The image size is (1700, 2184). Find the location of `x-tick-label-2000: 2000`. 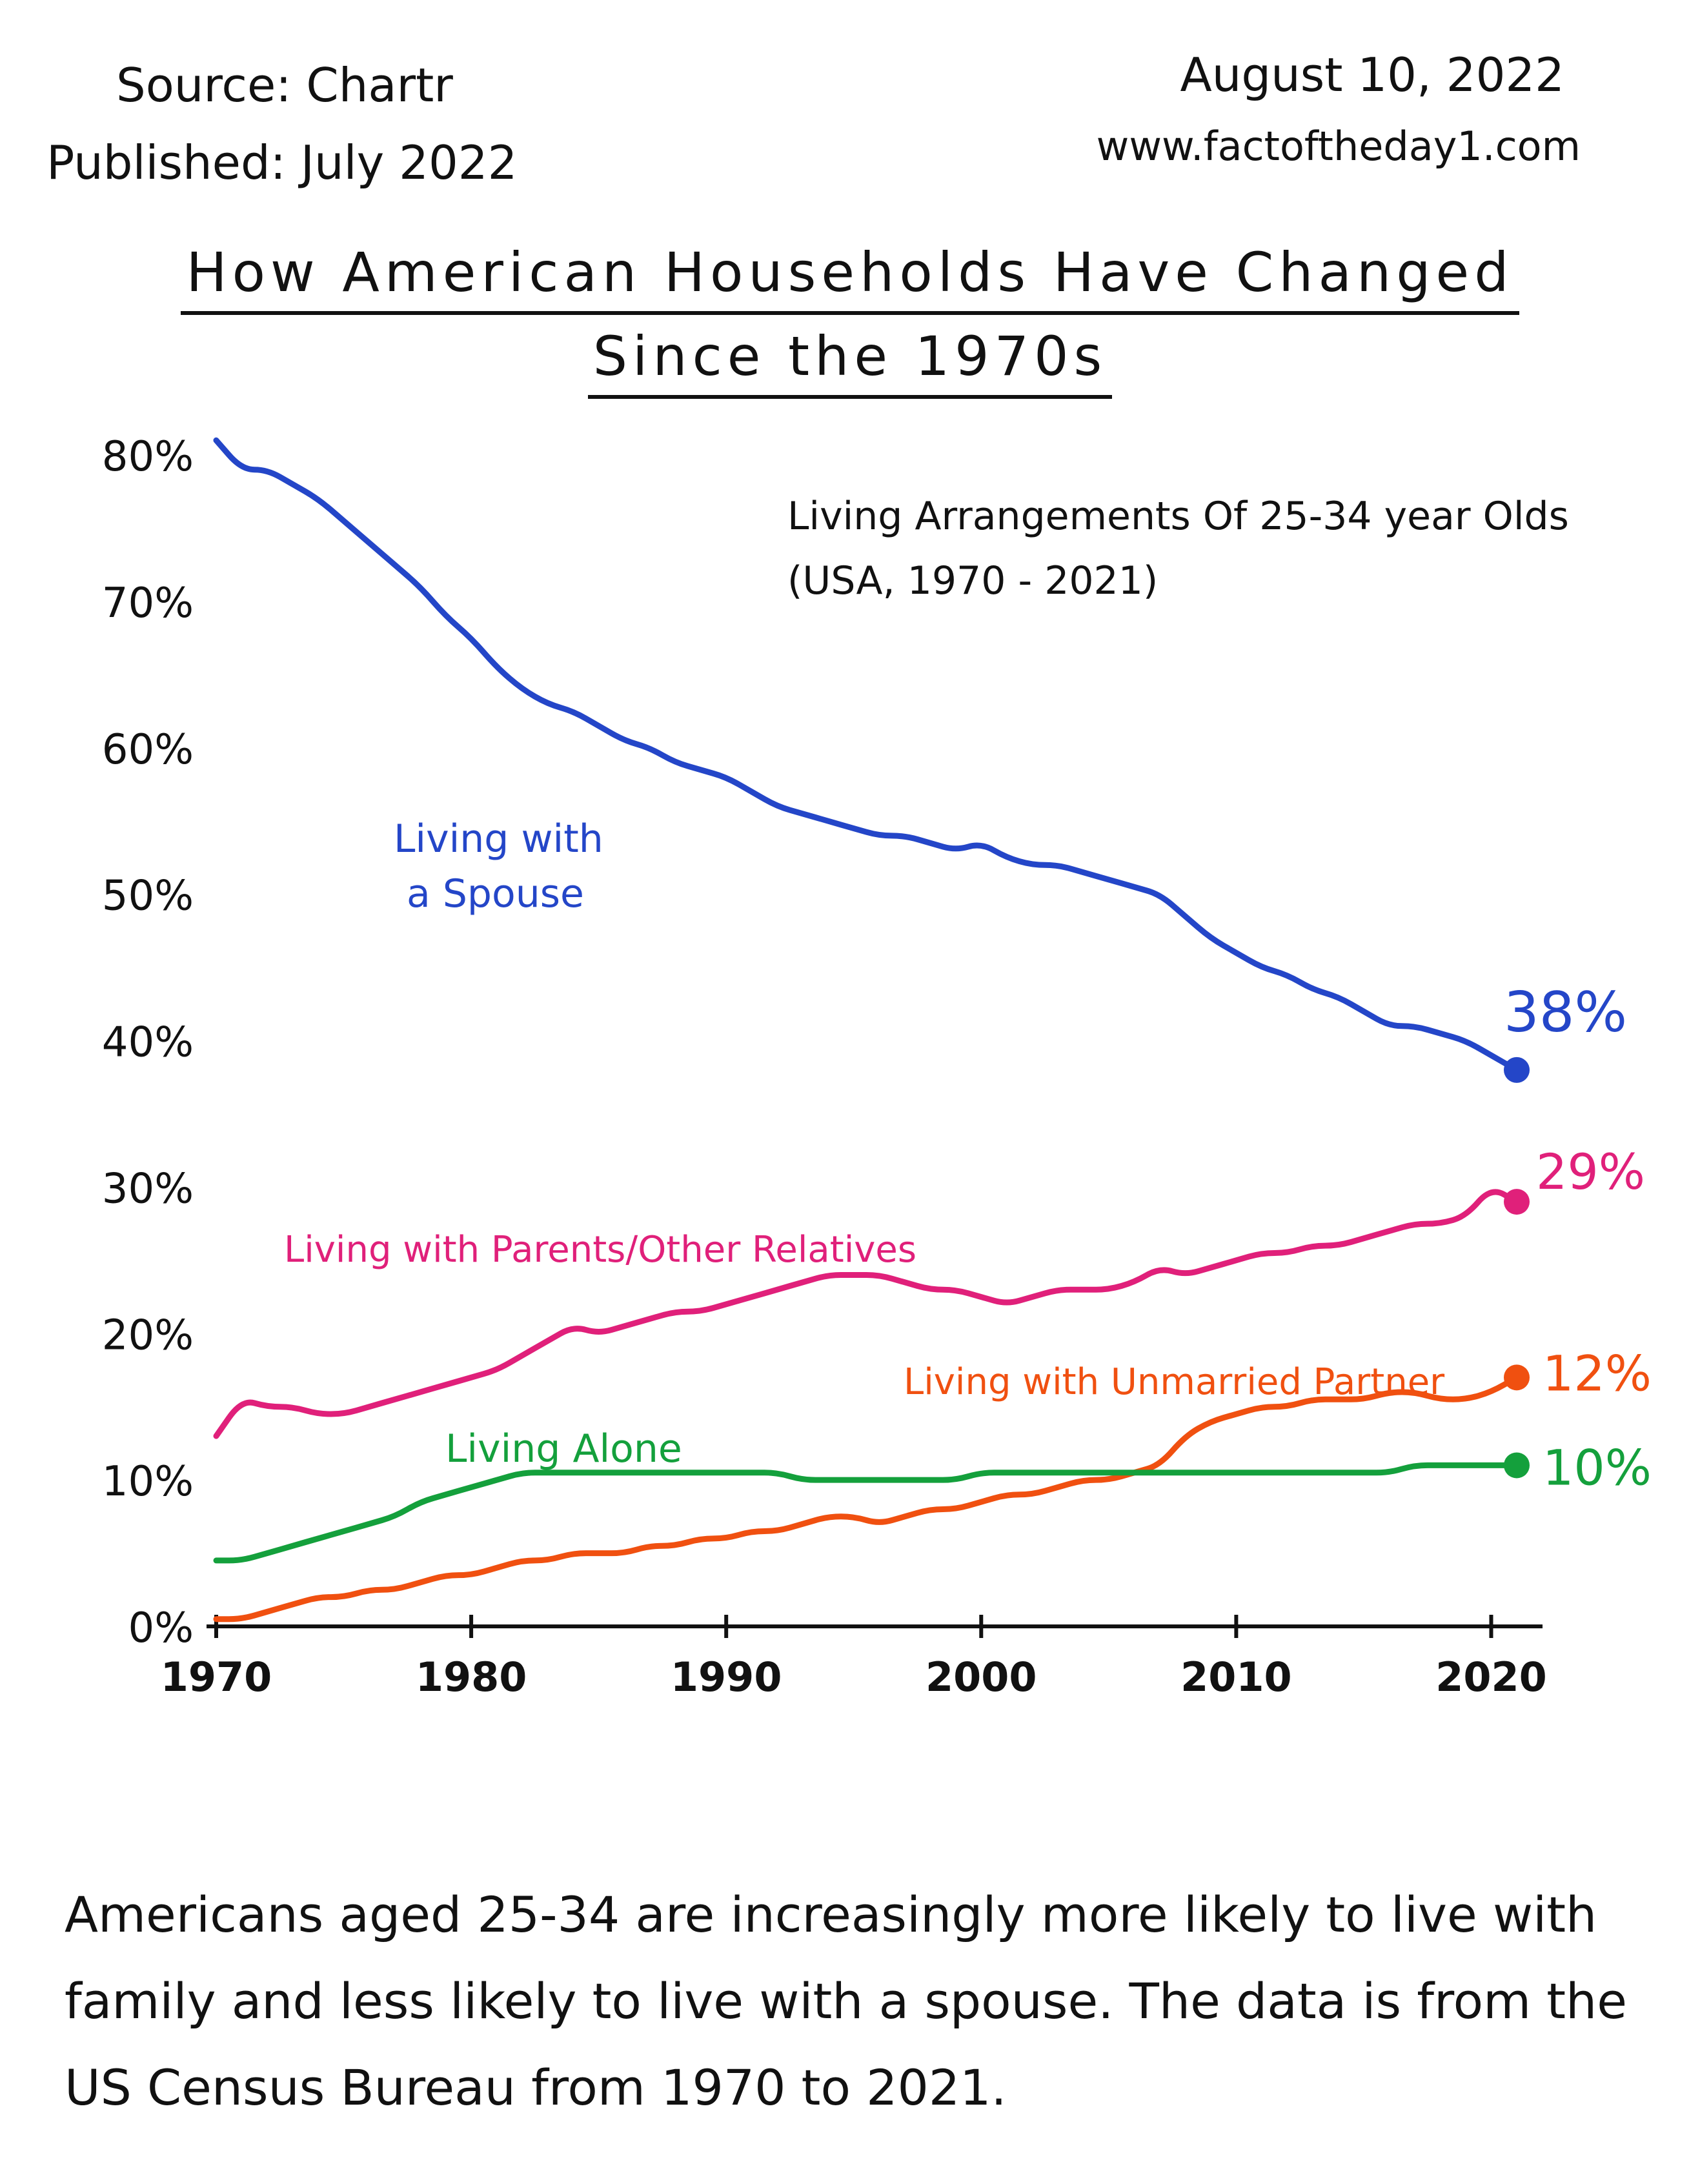

x-tick-label-2000: 2000 is located at coordinates (981, 1677).